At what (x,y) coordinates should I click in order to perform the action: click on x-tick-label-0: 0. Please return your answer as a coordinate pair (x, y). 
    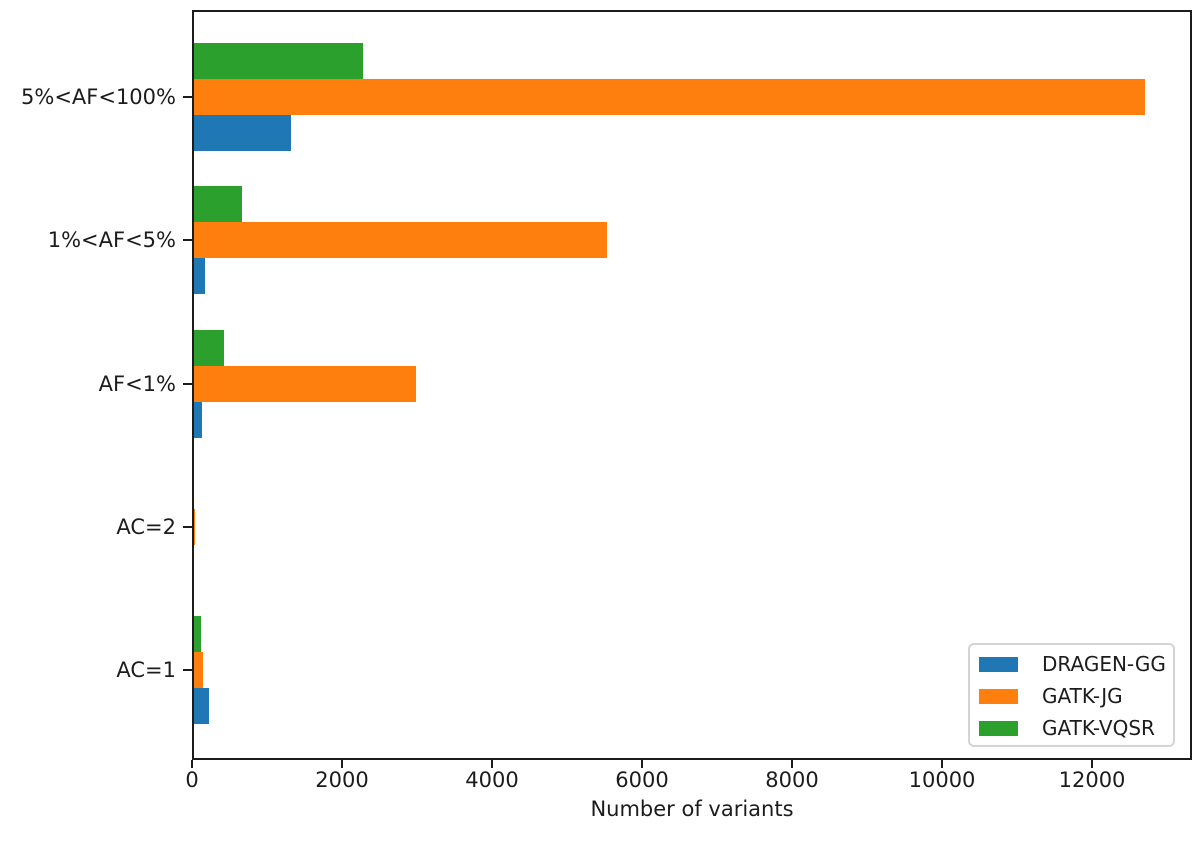
    Looking at the image, I should click on (192, 780).